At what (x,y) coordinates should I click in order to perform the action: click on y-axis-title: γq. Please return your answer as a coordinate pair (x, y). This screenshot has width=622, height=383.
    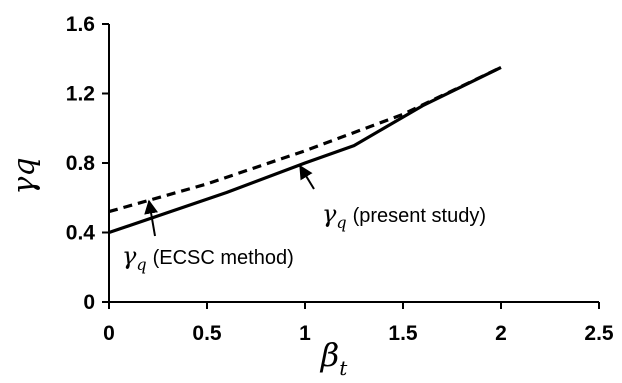
    Looking at the image, I should click on (24, 175).